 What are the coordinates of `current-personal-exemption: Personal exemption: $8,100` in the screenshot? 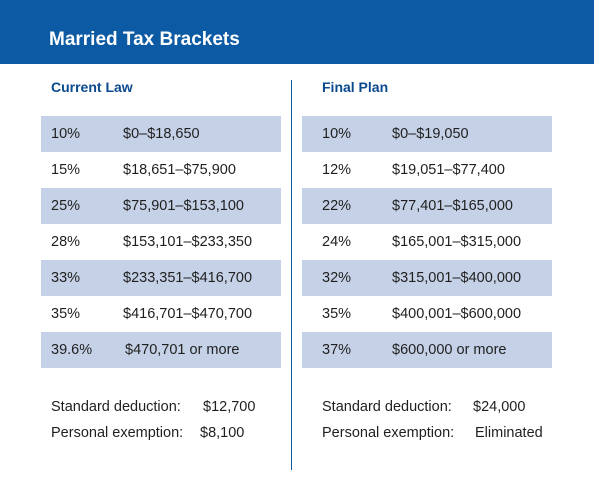 It's located at (166, 435).